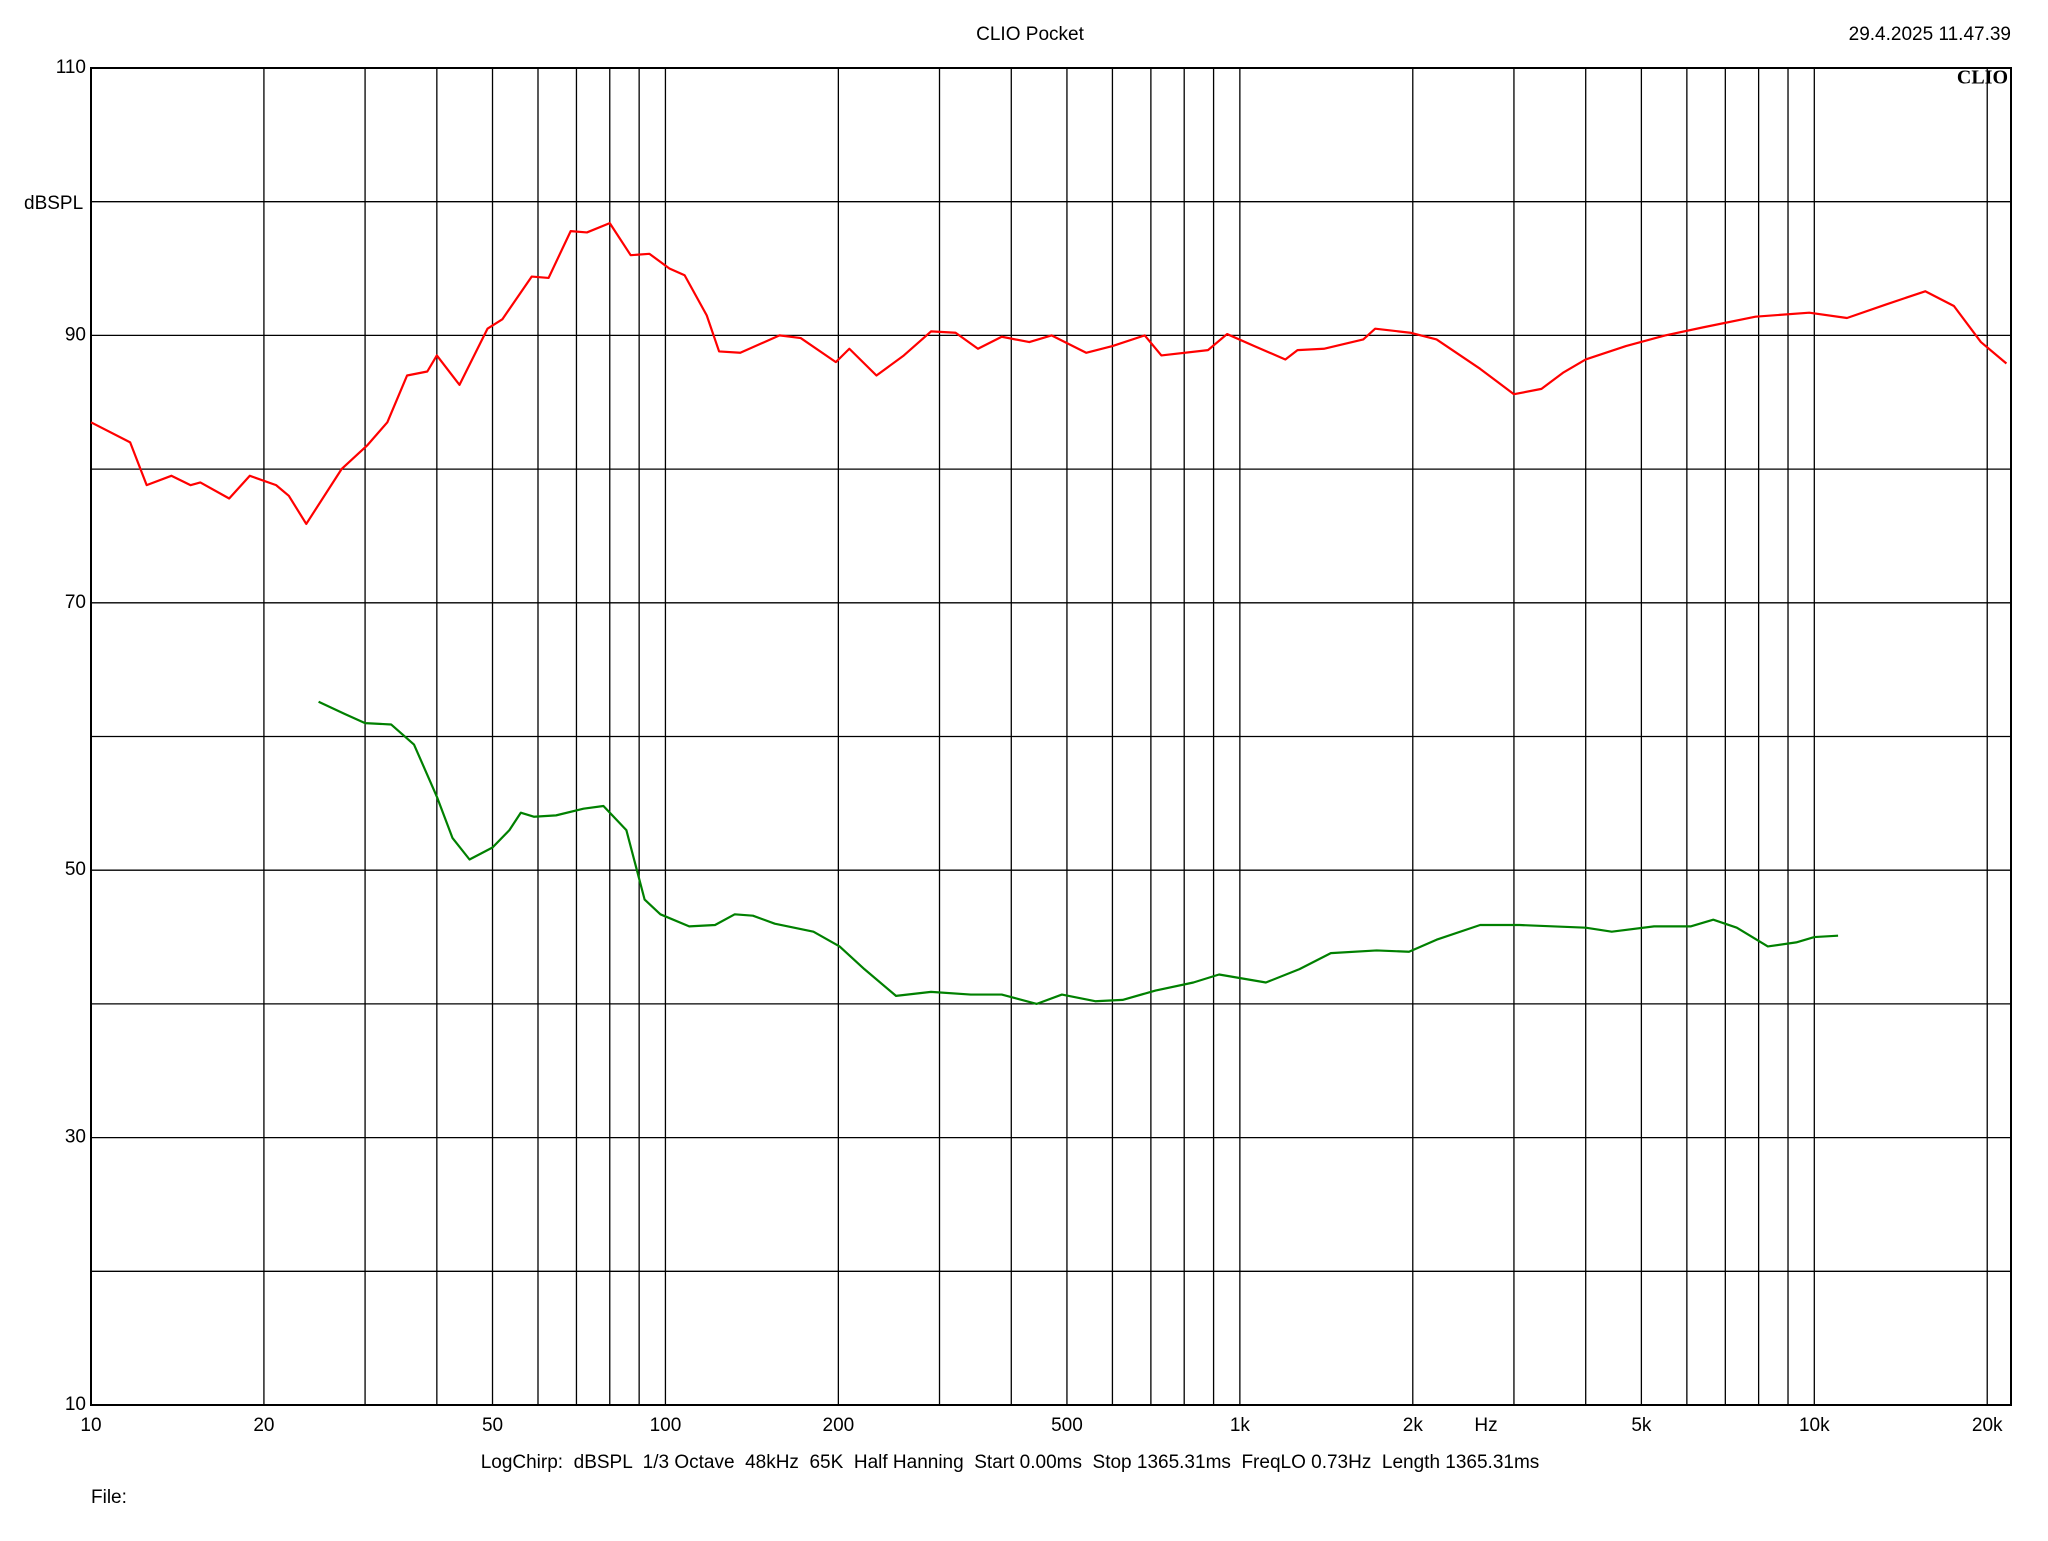 This screenshot has width=2048, height=1541. Describe the element at coordinates (71, 67) in the screenshot. I see `y-tick-label: 110` at that location.